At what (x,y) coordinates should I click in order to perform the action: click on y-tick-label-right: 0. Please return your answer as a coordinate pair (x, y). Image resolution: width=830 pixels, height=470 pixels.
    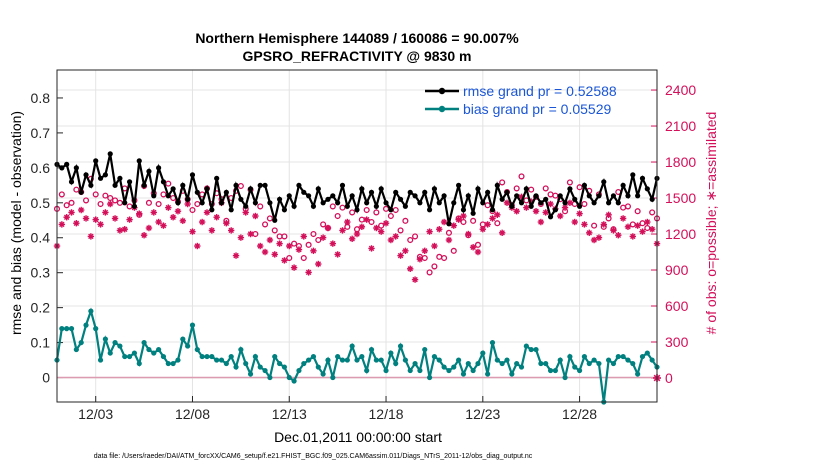
    Looking at the image, I should click on (669, 378).